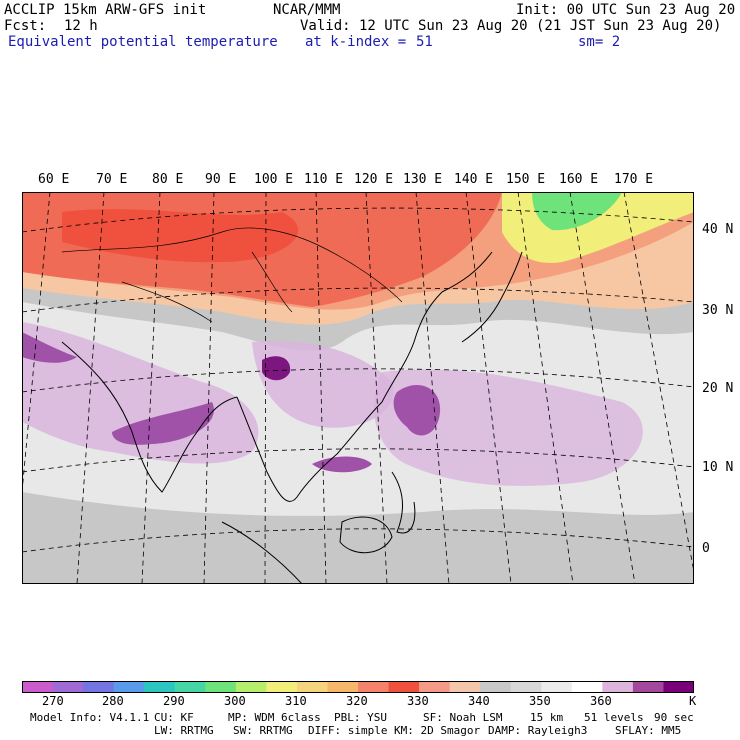  Describe the element at coordinates (648, 730) in the screenshot. I see `model-info-sflay: SFLAY: MM5` at that location.